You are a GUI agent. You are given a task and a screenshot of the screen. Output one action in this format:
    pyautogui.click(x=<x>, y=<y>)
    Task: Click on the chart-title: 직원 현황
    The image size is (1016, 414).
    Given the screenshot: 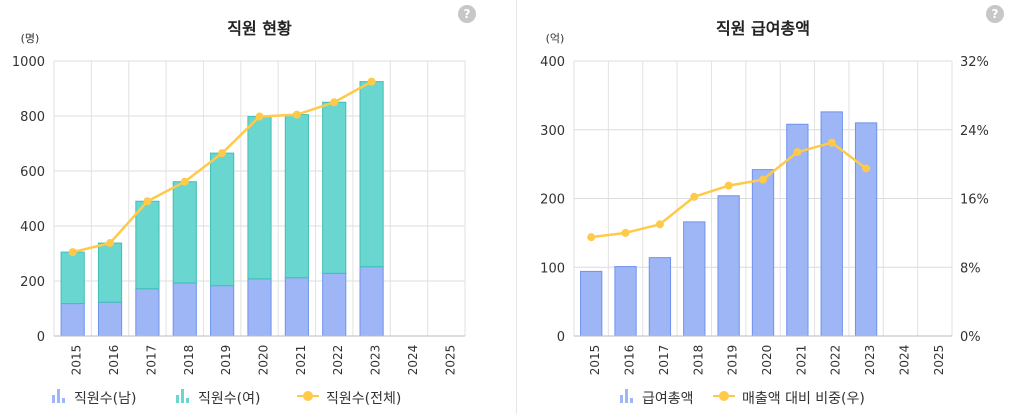 What is the action you would take?
    pyautogui.click(x=259, y=28)
    